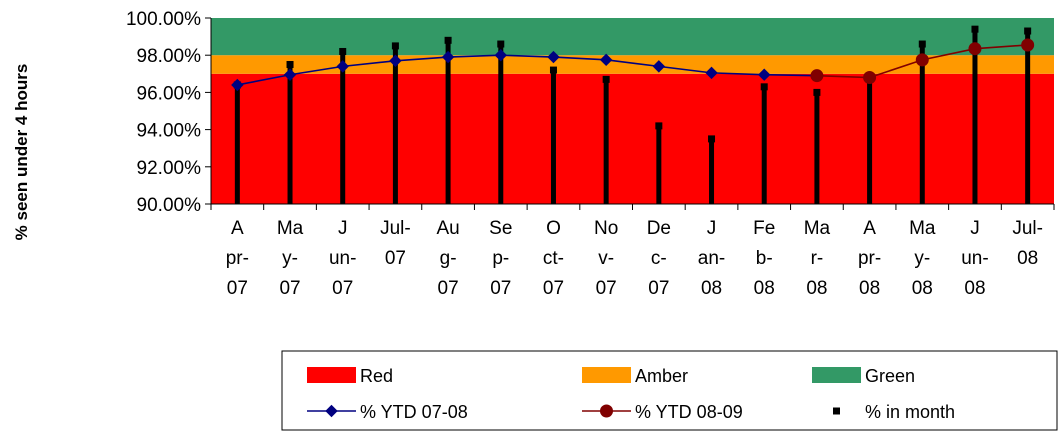 The image size is (1061, 431). I want to click on x-tick-label: r-, so click(817, 258).